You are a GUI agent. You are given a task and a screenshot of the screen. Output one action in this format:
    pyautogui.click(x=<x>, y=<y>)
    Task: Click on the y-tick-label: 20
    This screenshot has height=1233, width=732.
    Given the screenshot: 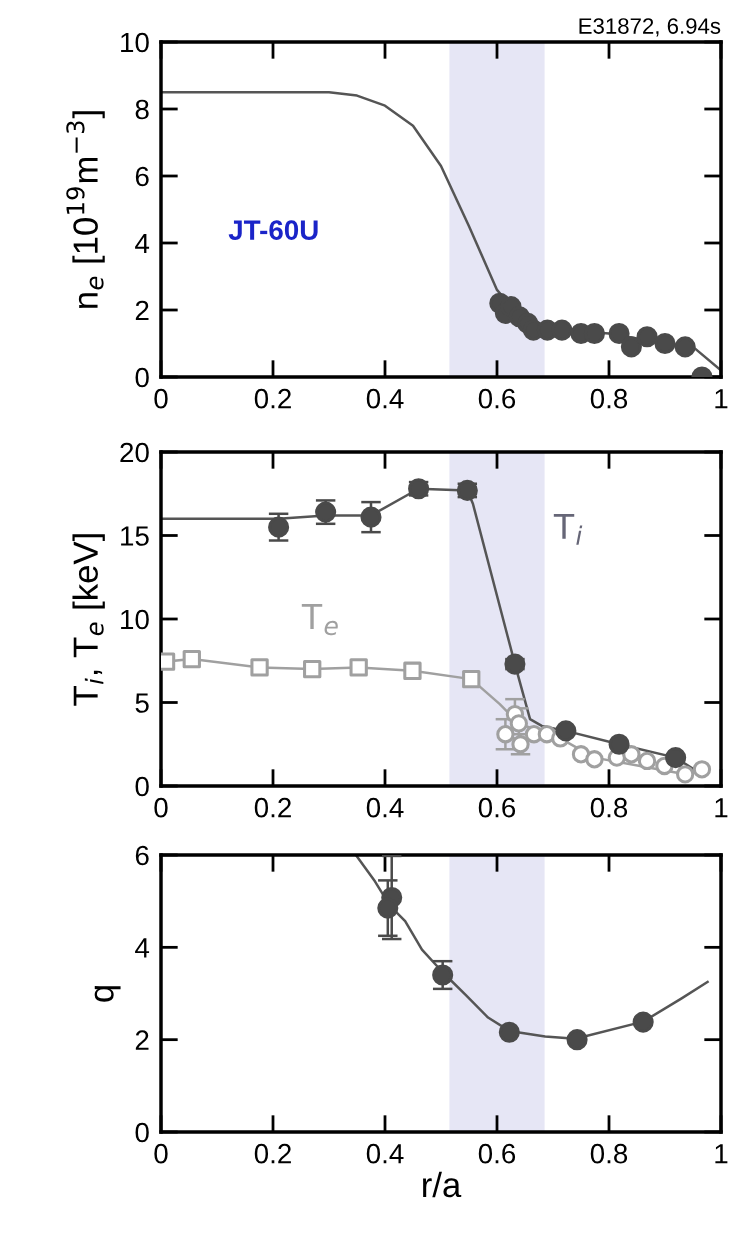 What is the action you would take?
    pyautogui.click(x=134, y=452)
    